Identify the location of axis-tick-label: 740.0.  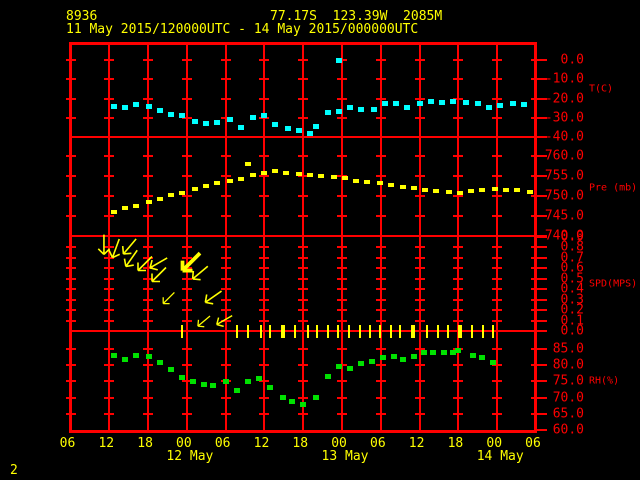
(564, 236).